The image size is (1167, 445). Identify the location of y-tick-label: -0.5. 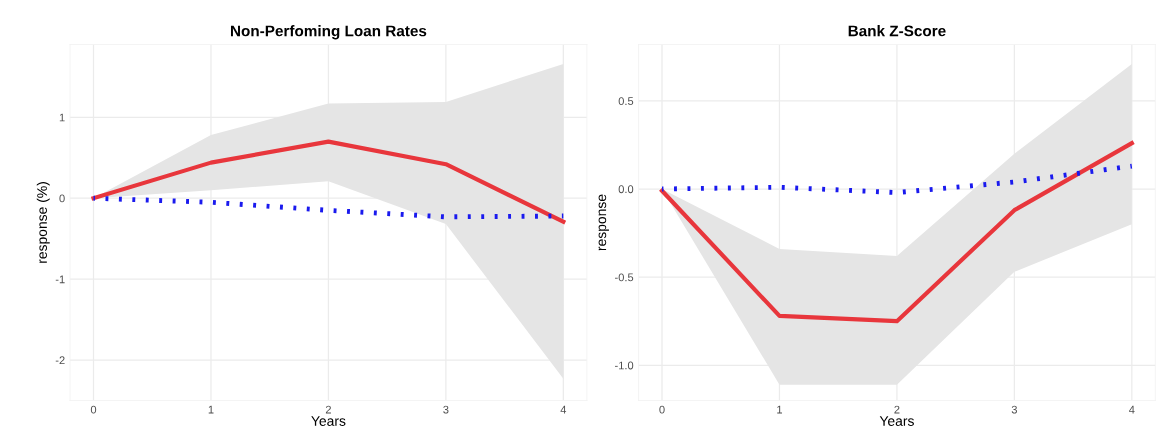
(624, 277).